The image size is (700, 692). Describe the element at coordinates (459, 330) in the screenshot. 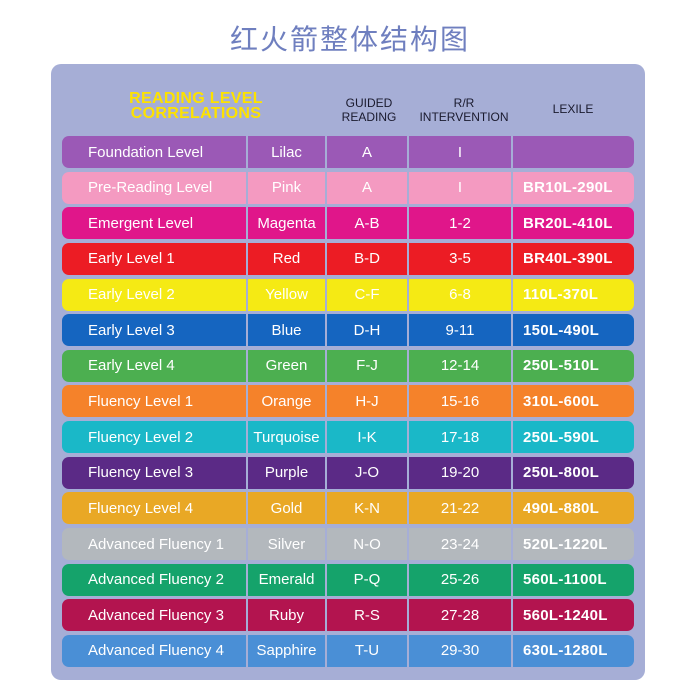

I see `rr-intervention-cell: 9-11` at that location.